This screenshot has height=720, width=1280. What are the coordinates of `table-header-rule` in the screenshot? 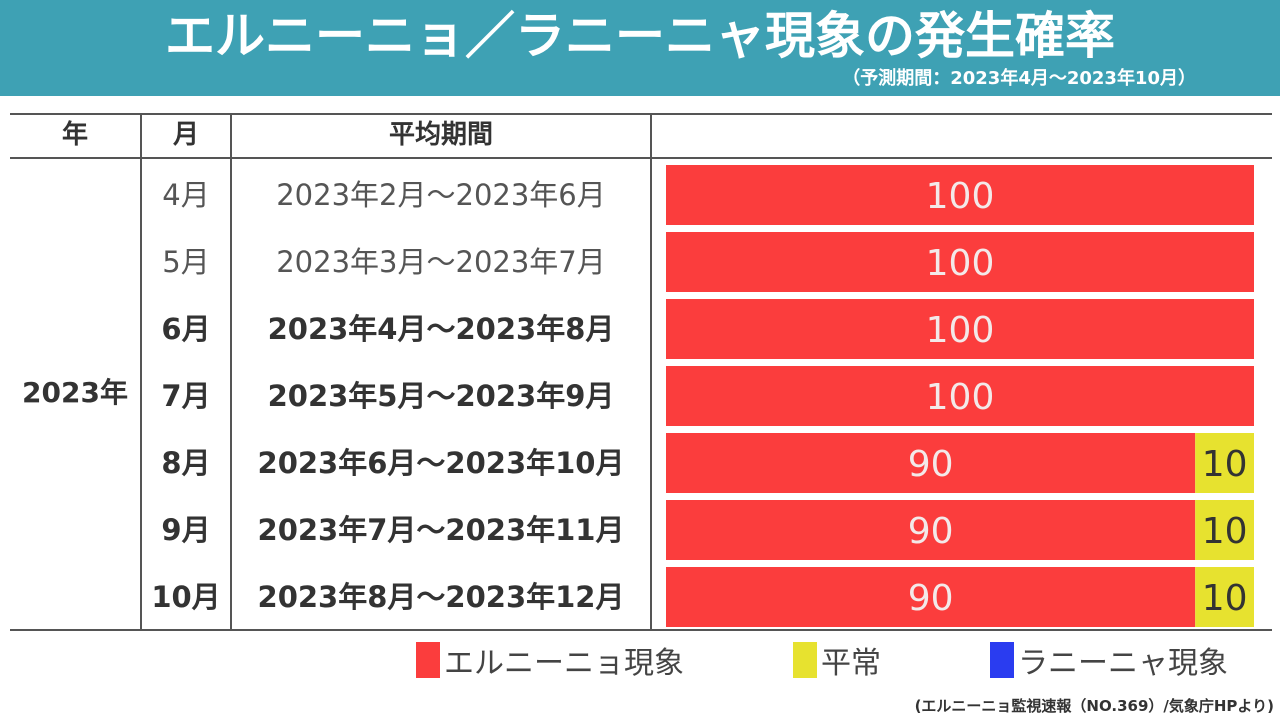 It's located at (641, 158).